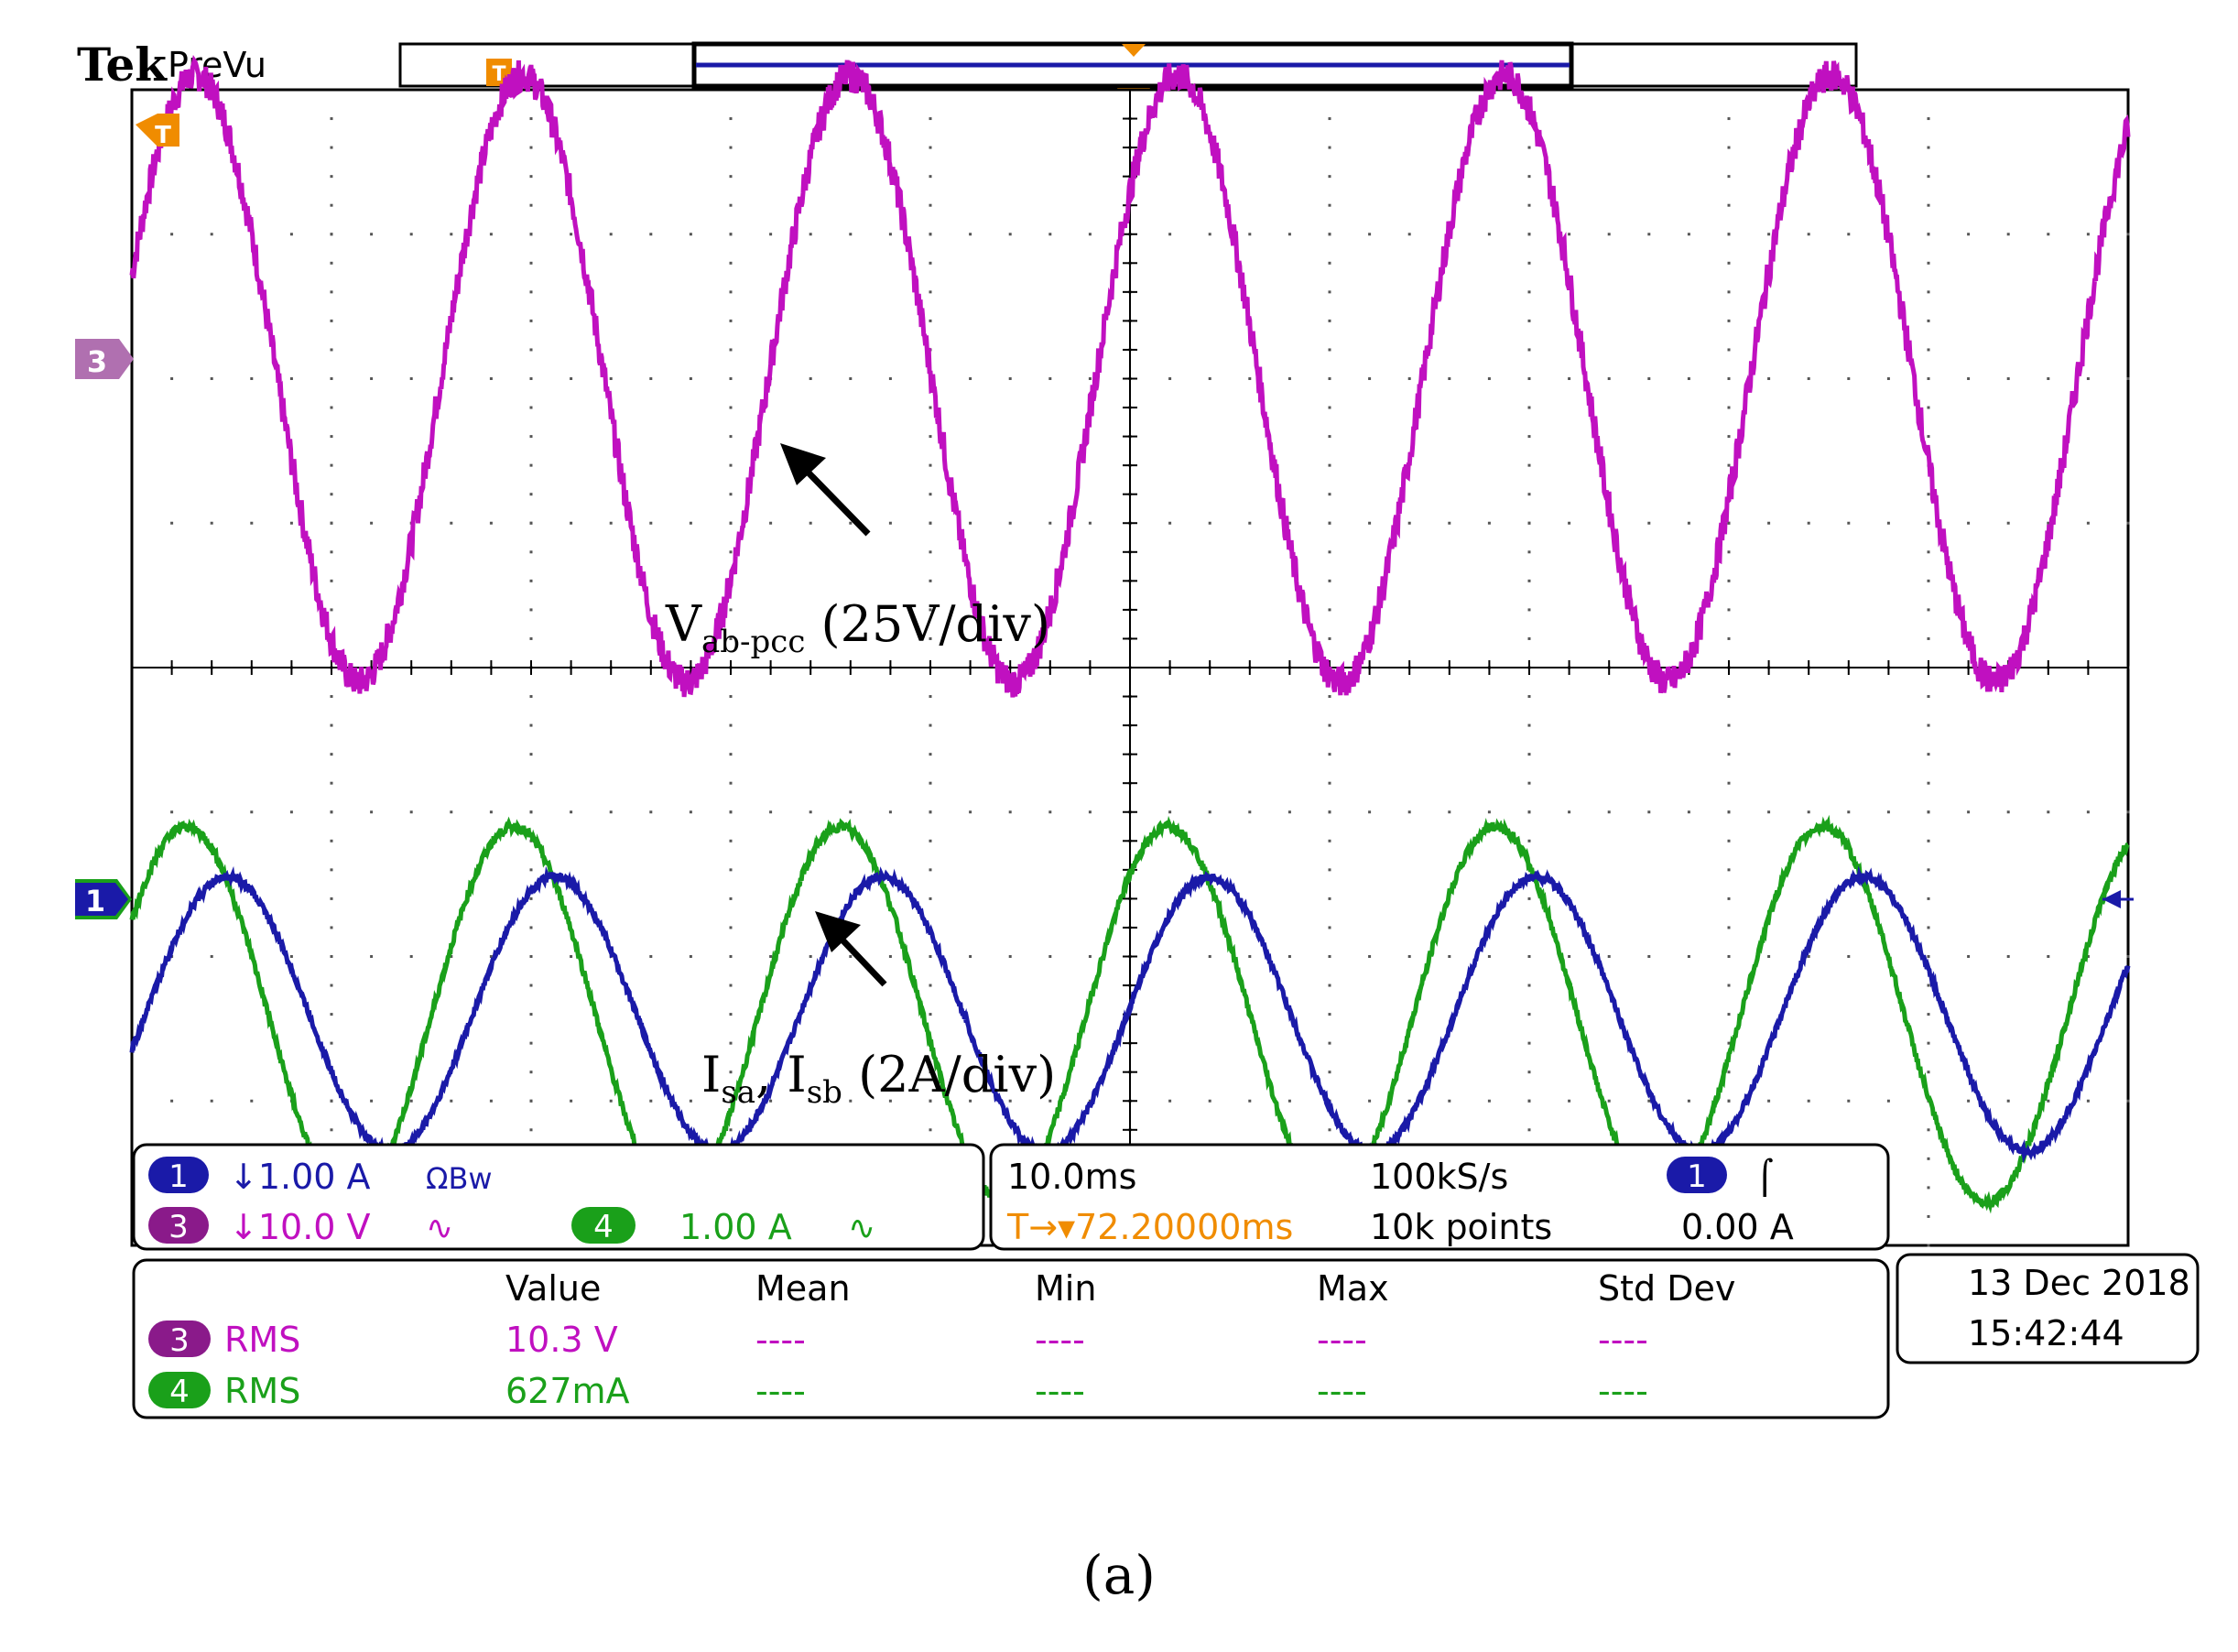 Image resolution: width=2238 pixels, height=1652 pixels. I want to click on meas-cell: 627mA, so click(567, 1391).